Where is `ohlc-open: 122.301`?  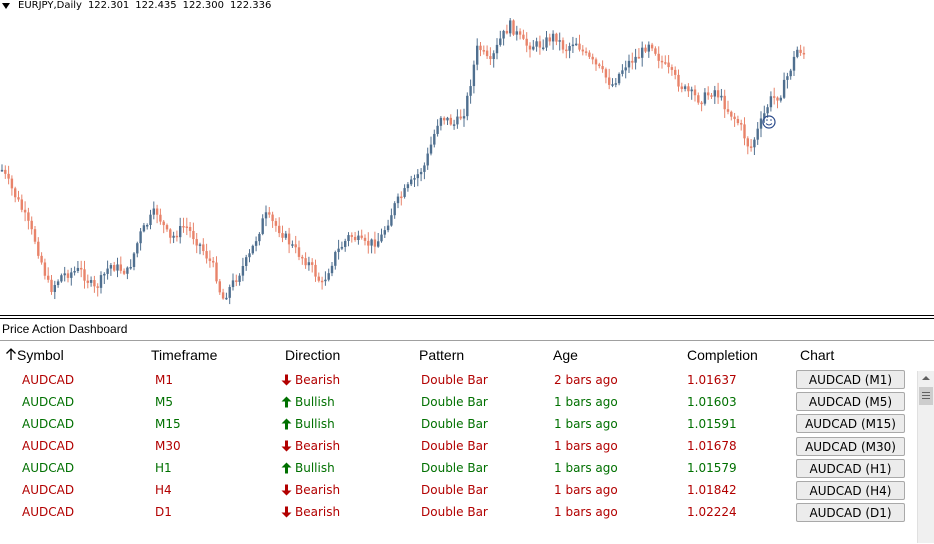 ohlc-open: 122.301 is located at coordinates (108, 5).